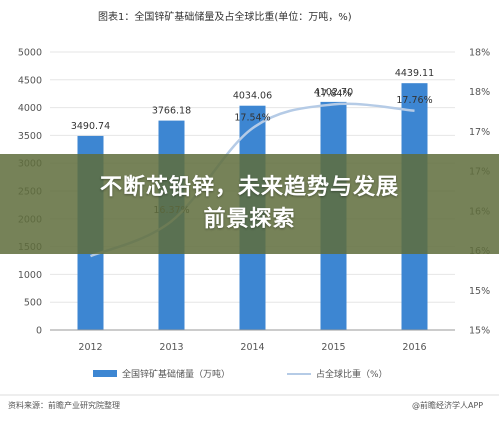 Image resolution: width=499 pixels, height=421 pixels. What do you see at coordinates (30, 80) in the screenshot?
I see `y-tick-label-left: 4500` at bounding box center [30, 80].